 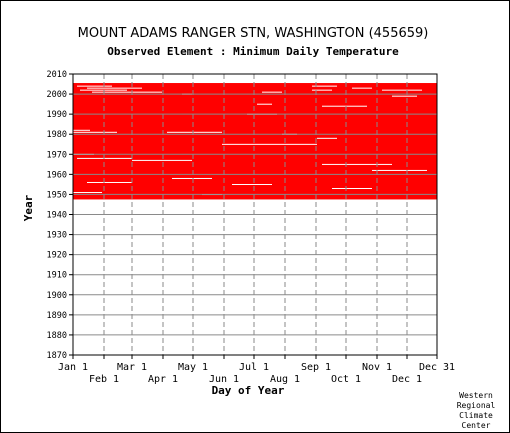 What do you see at coordinates (28, 207) in the screenshot?
I see `y-axis-label: Year` at bounding box center [28, 207].